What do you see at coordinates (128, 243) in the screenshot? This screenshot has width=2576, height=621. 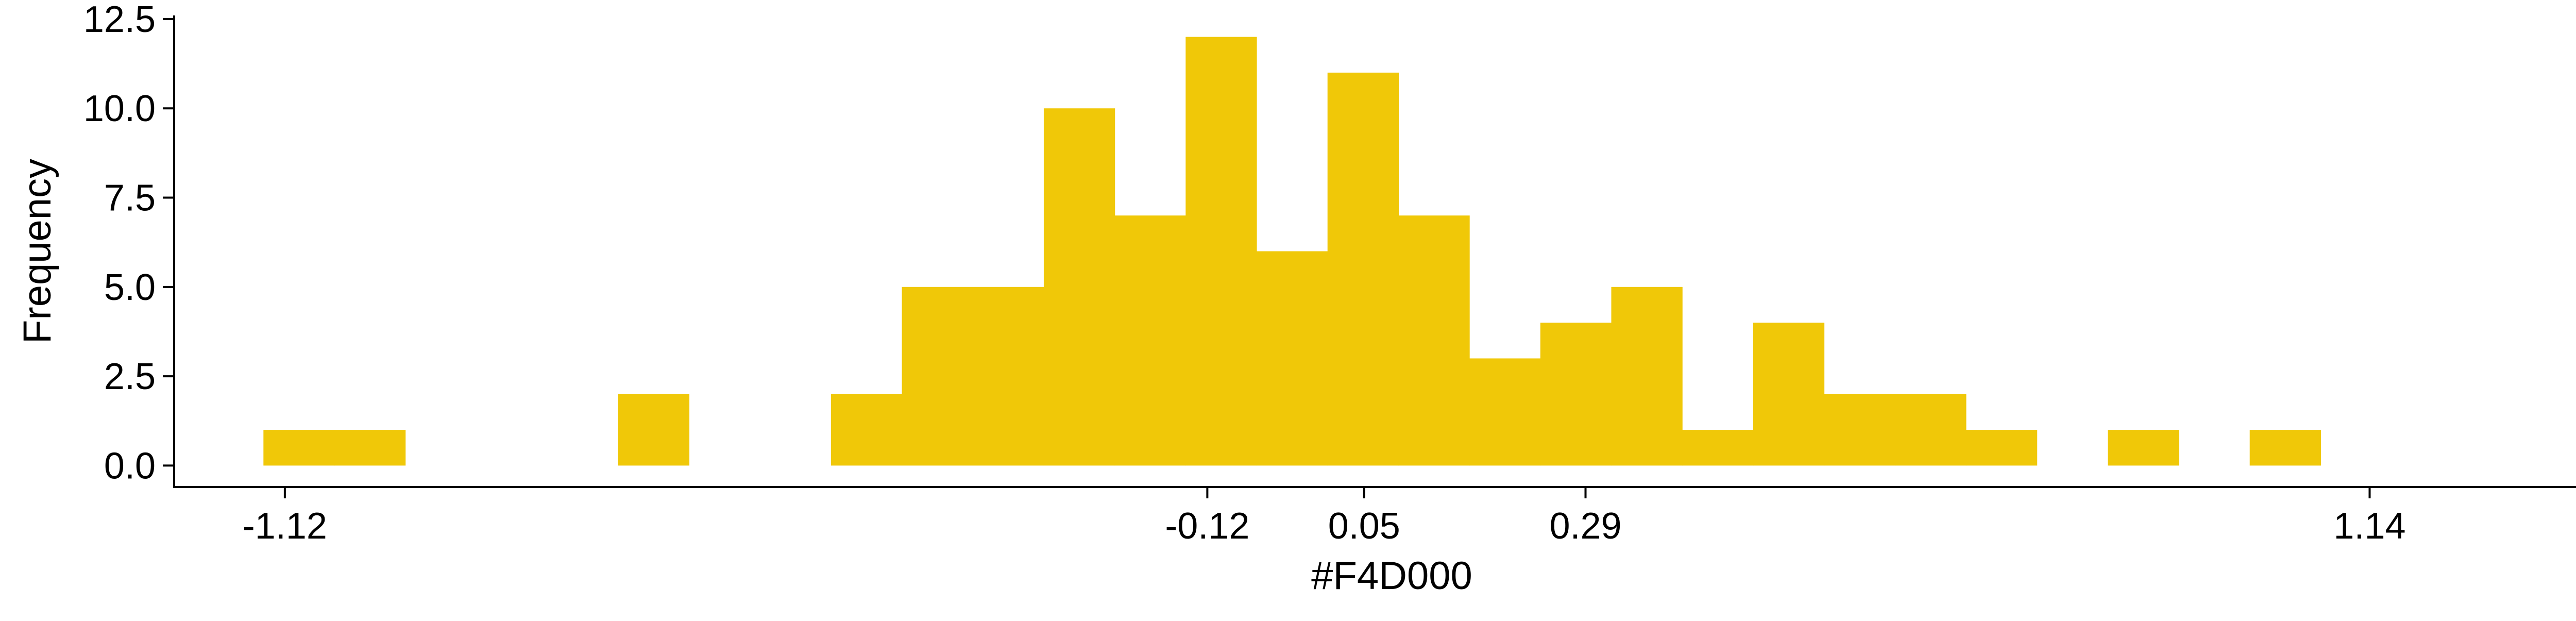 I see `y-ticks-layer: 0.0 2.5 5.0 7.5 10.0 12.5` at bounding box center [128, 243].